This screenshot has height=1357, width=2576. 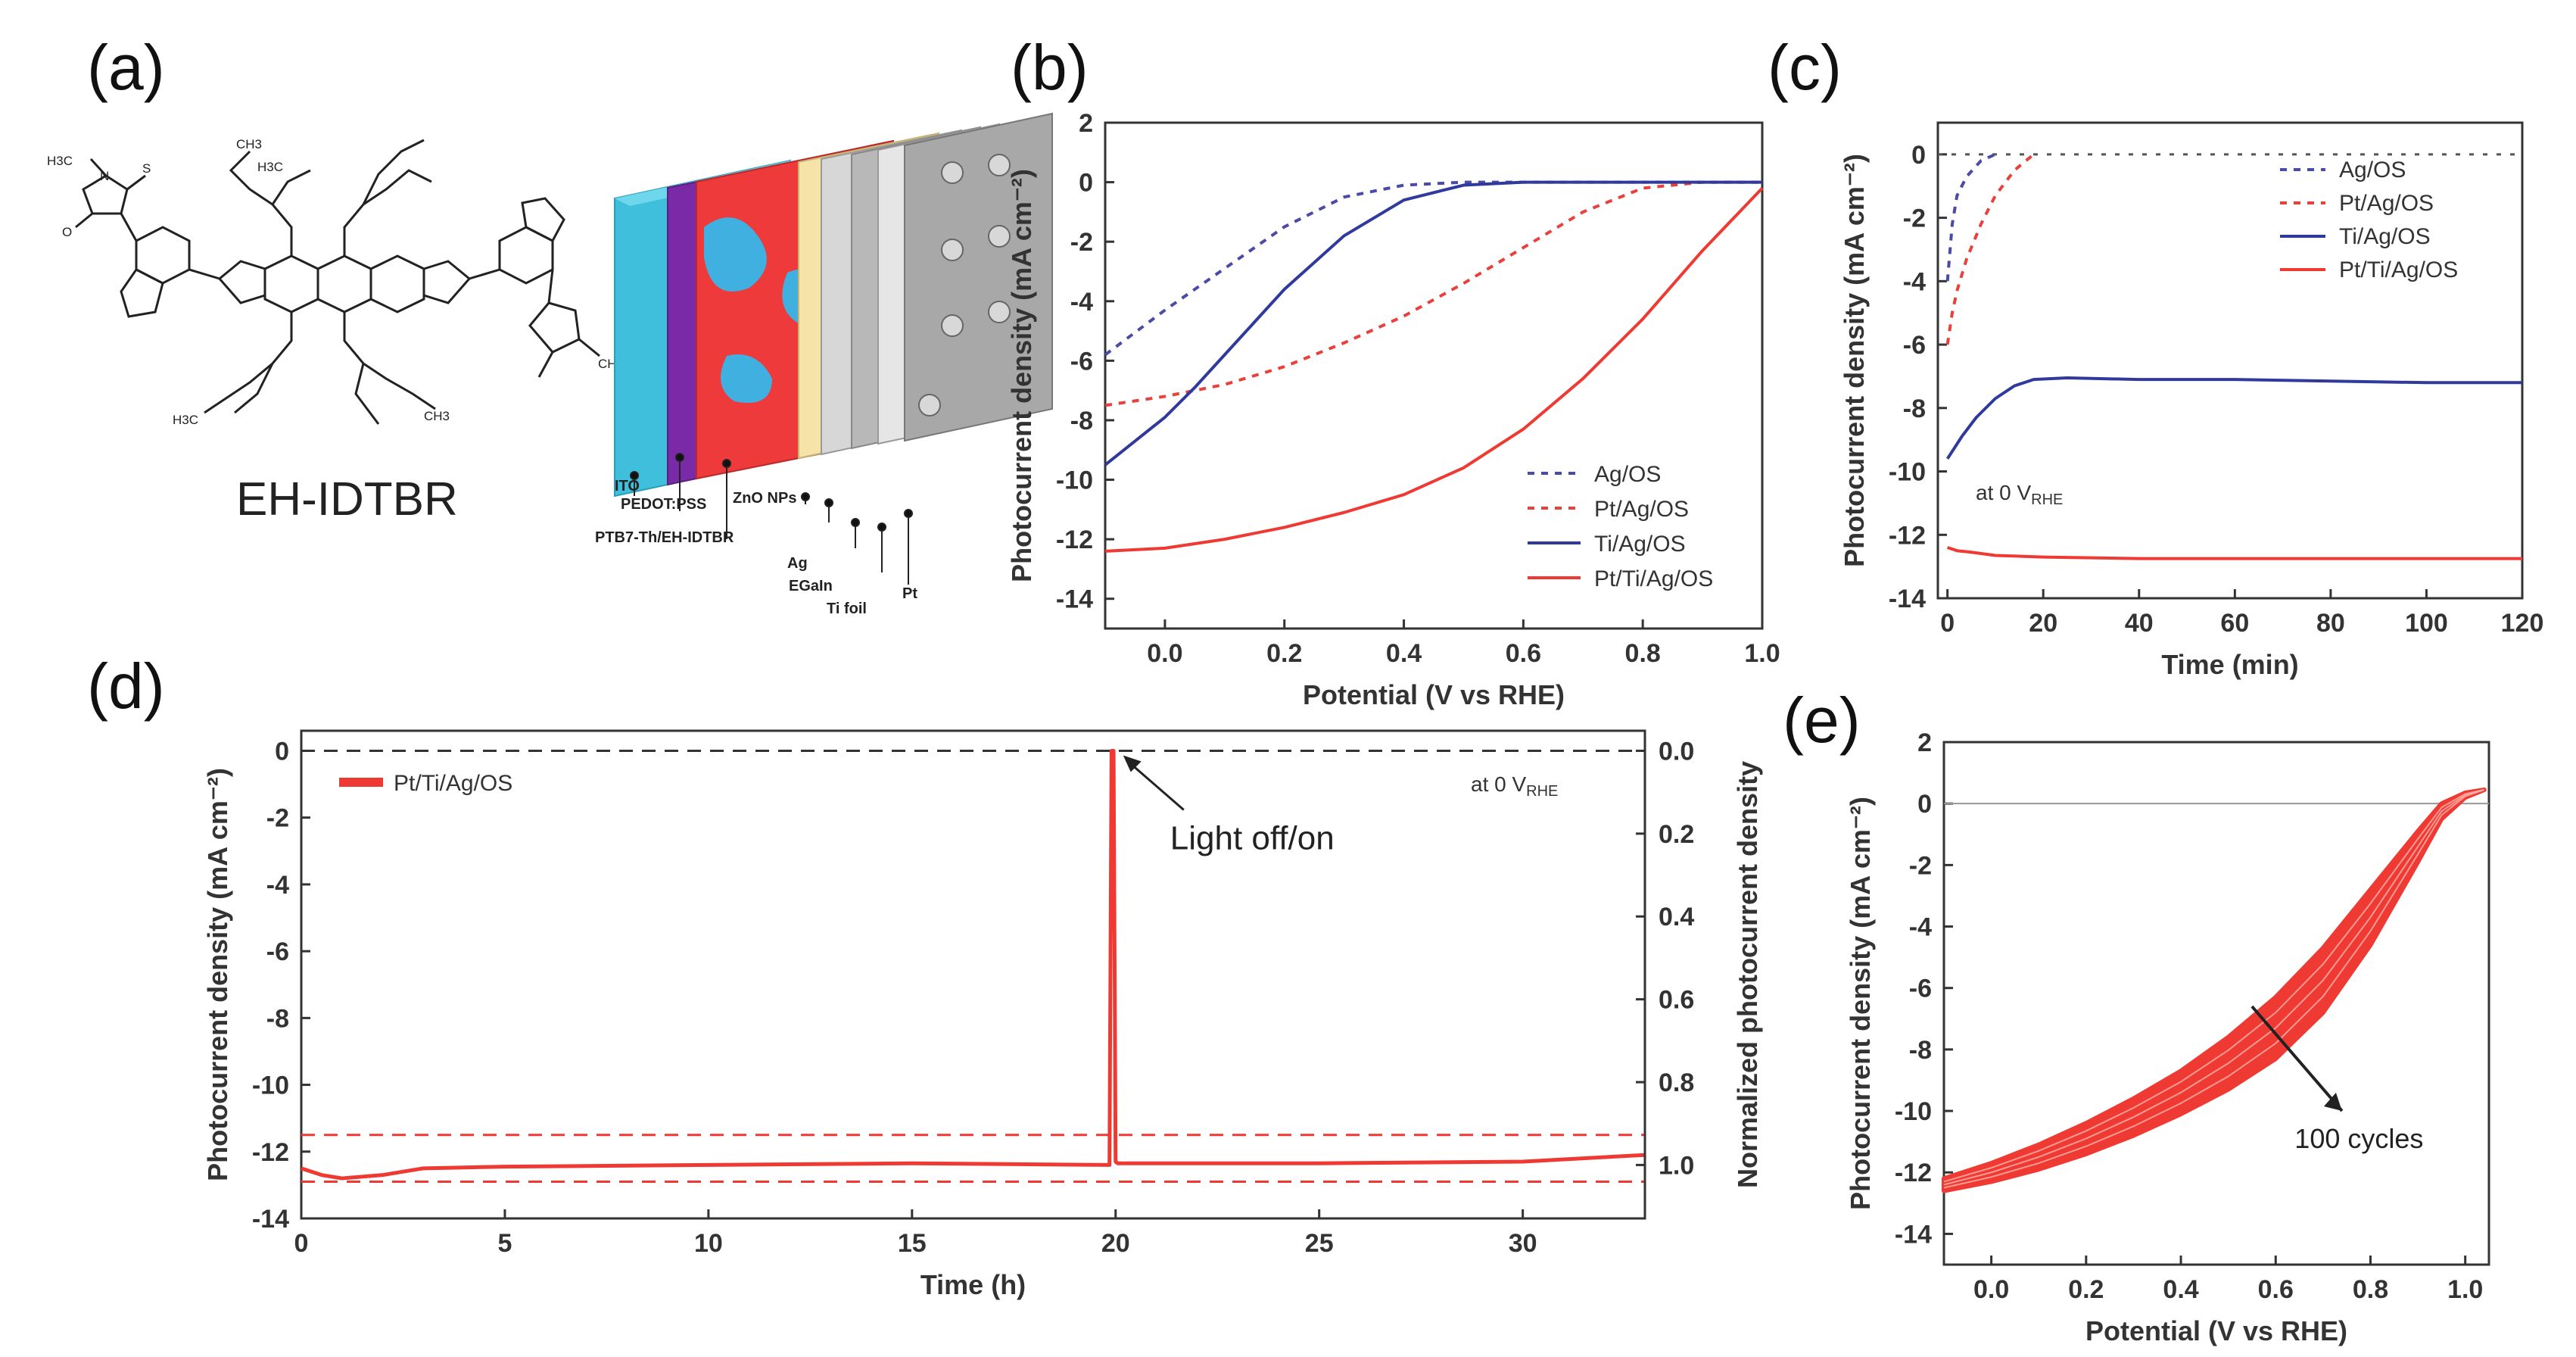 I want to click on x-tick-label: 10, so click(x=708, y=1243).